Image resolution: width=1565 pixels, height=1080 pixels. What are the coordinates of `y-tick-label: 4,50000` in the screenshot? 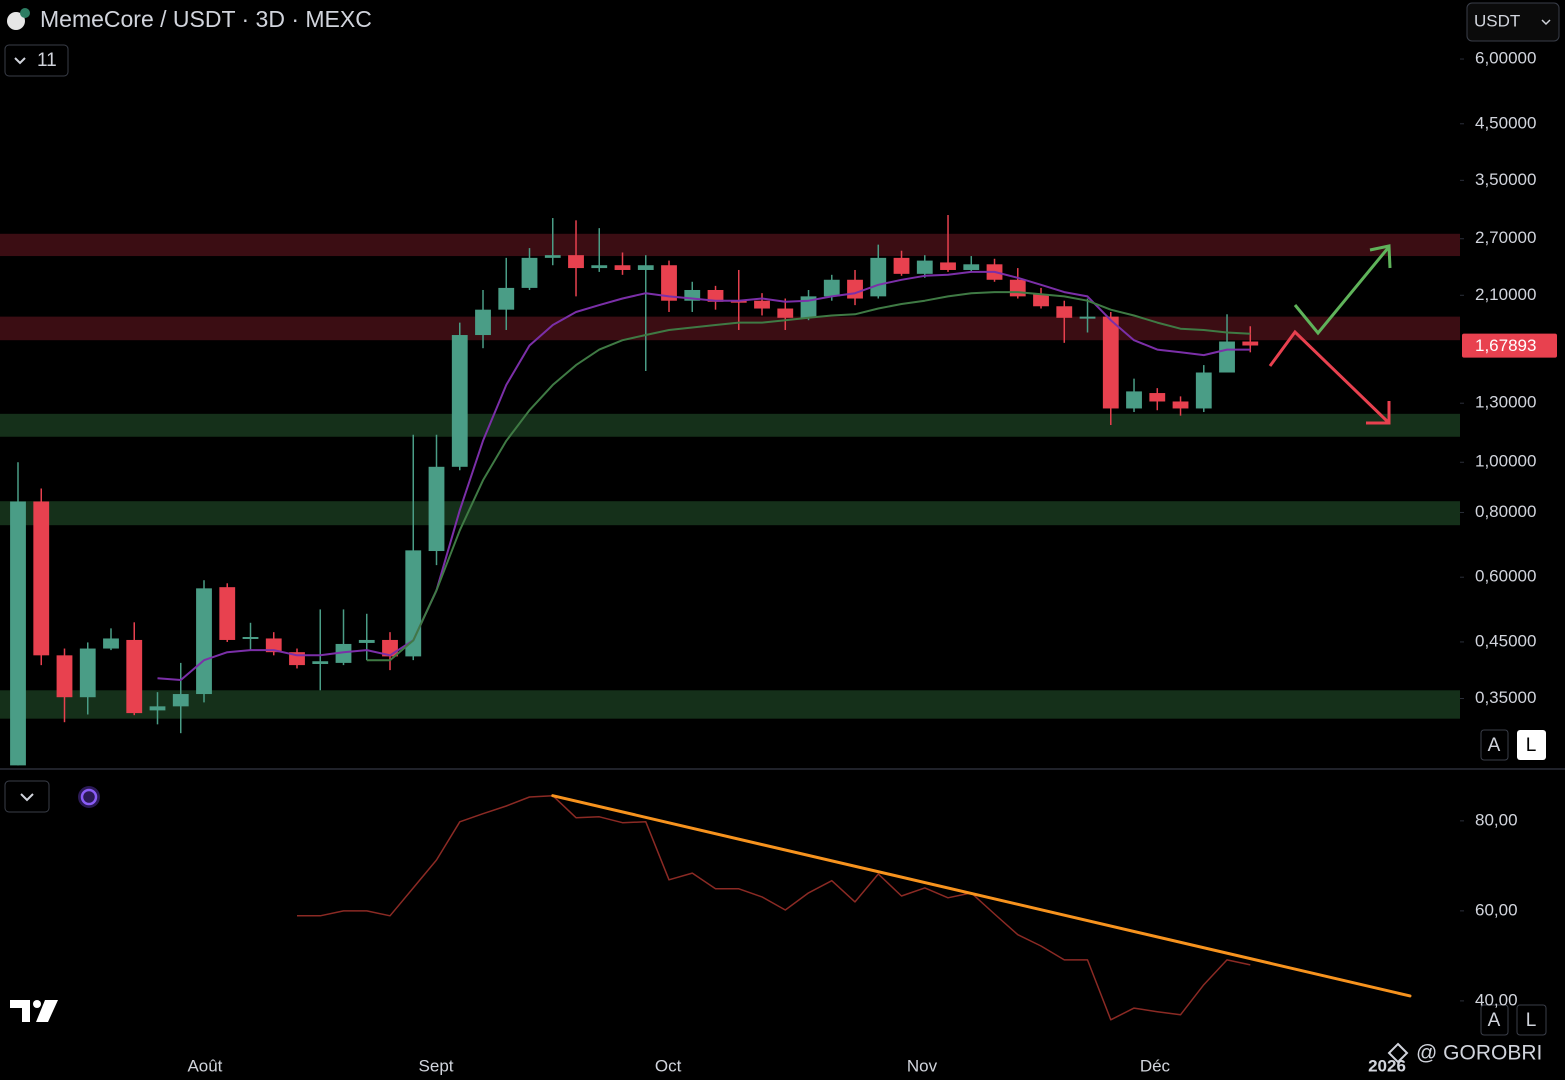 It's located at (1505, 122).